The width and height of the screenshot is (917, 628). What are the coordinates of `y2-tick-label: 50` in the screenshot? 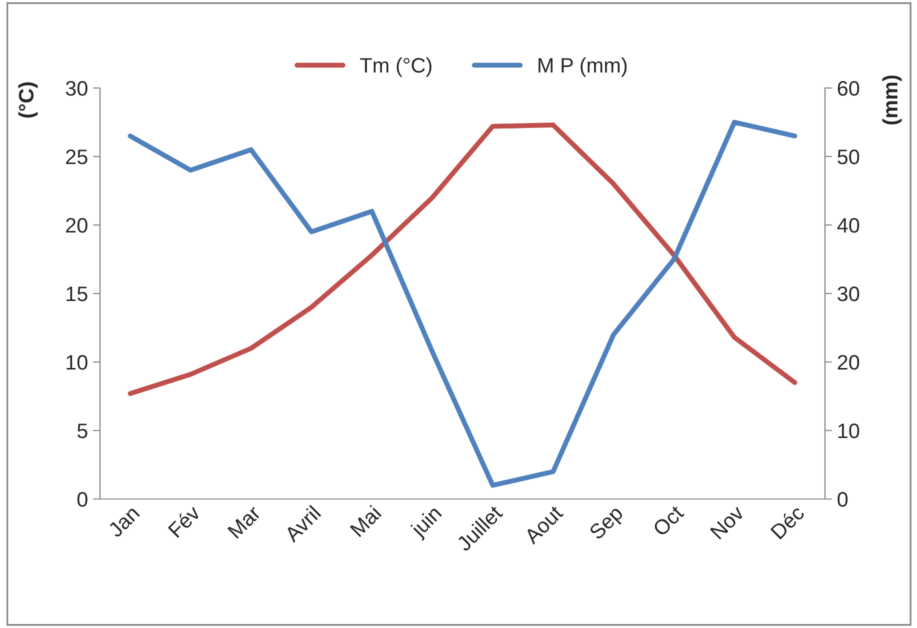 It's located at (849, 157).